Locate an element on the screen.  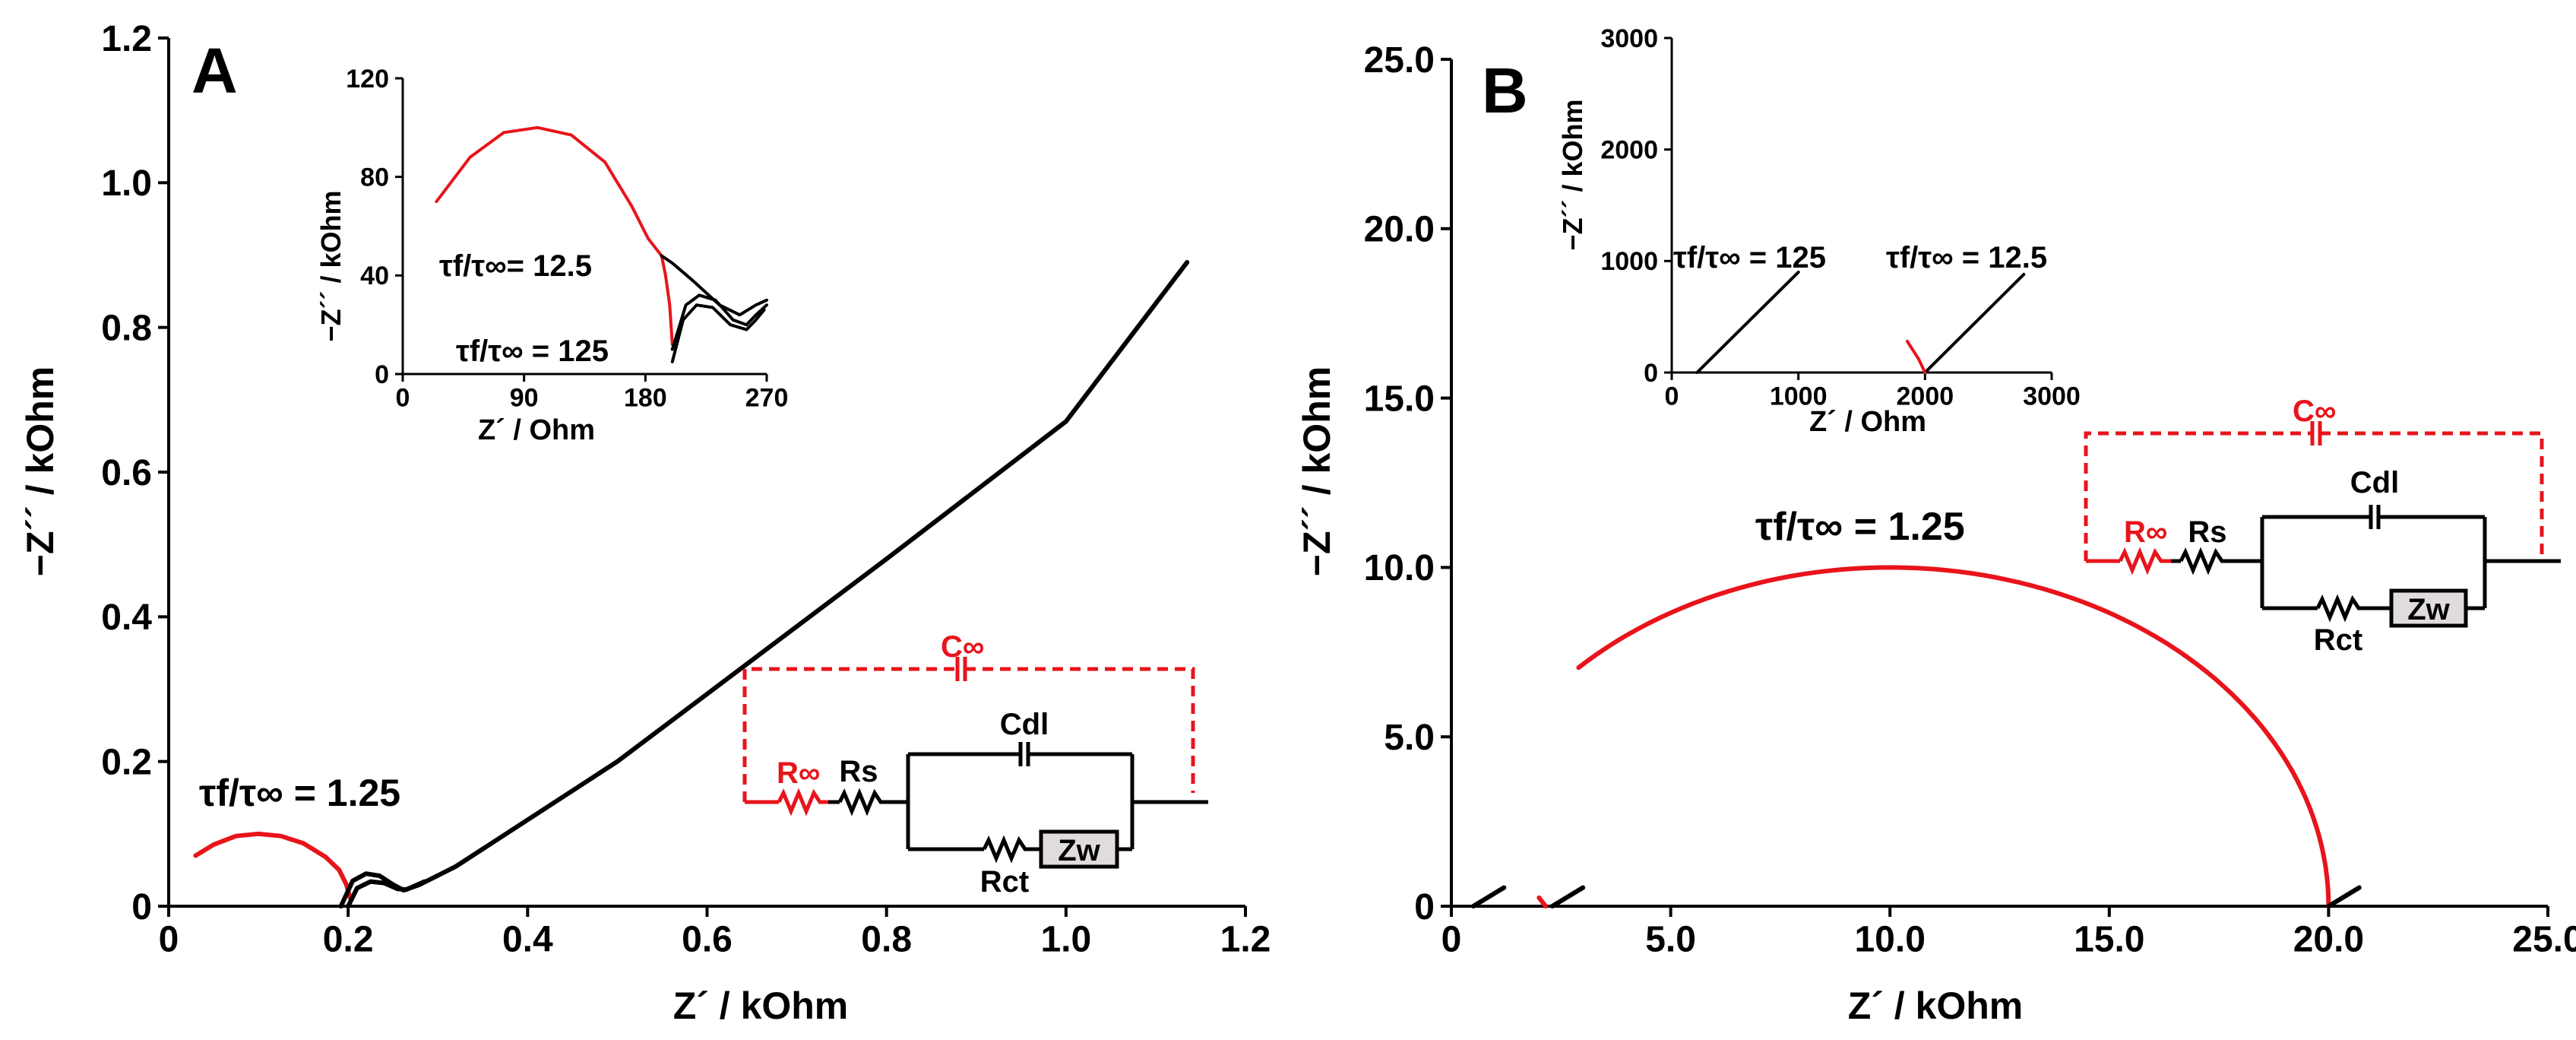
y-tick-label: 0.2 is located at coordinates (127, 762).